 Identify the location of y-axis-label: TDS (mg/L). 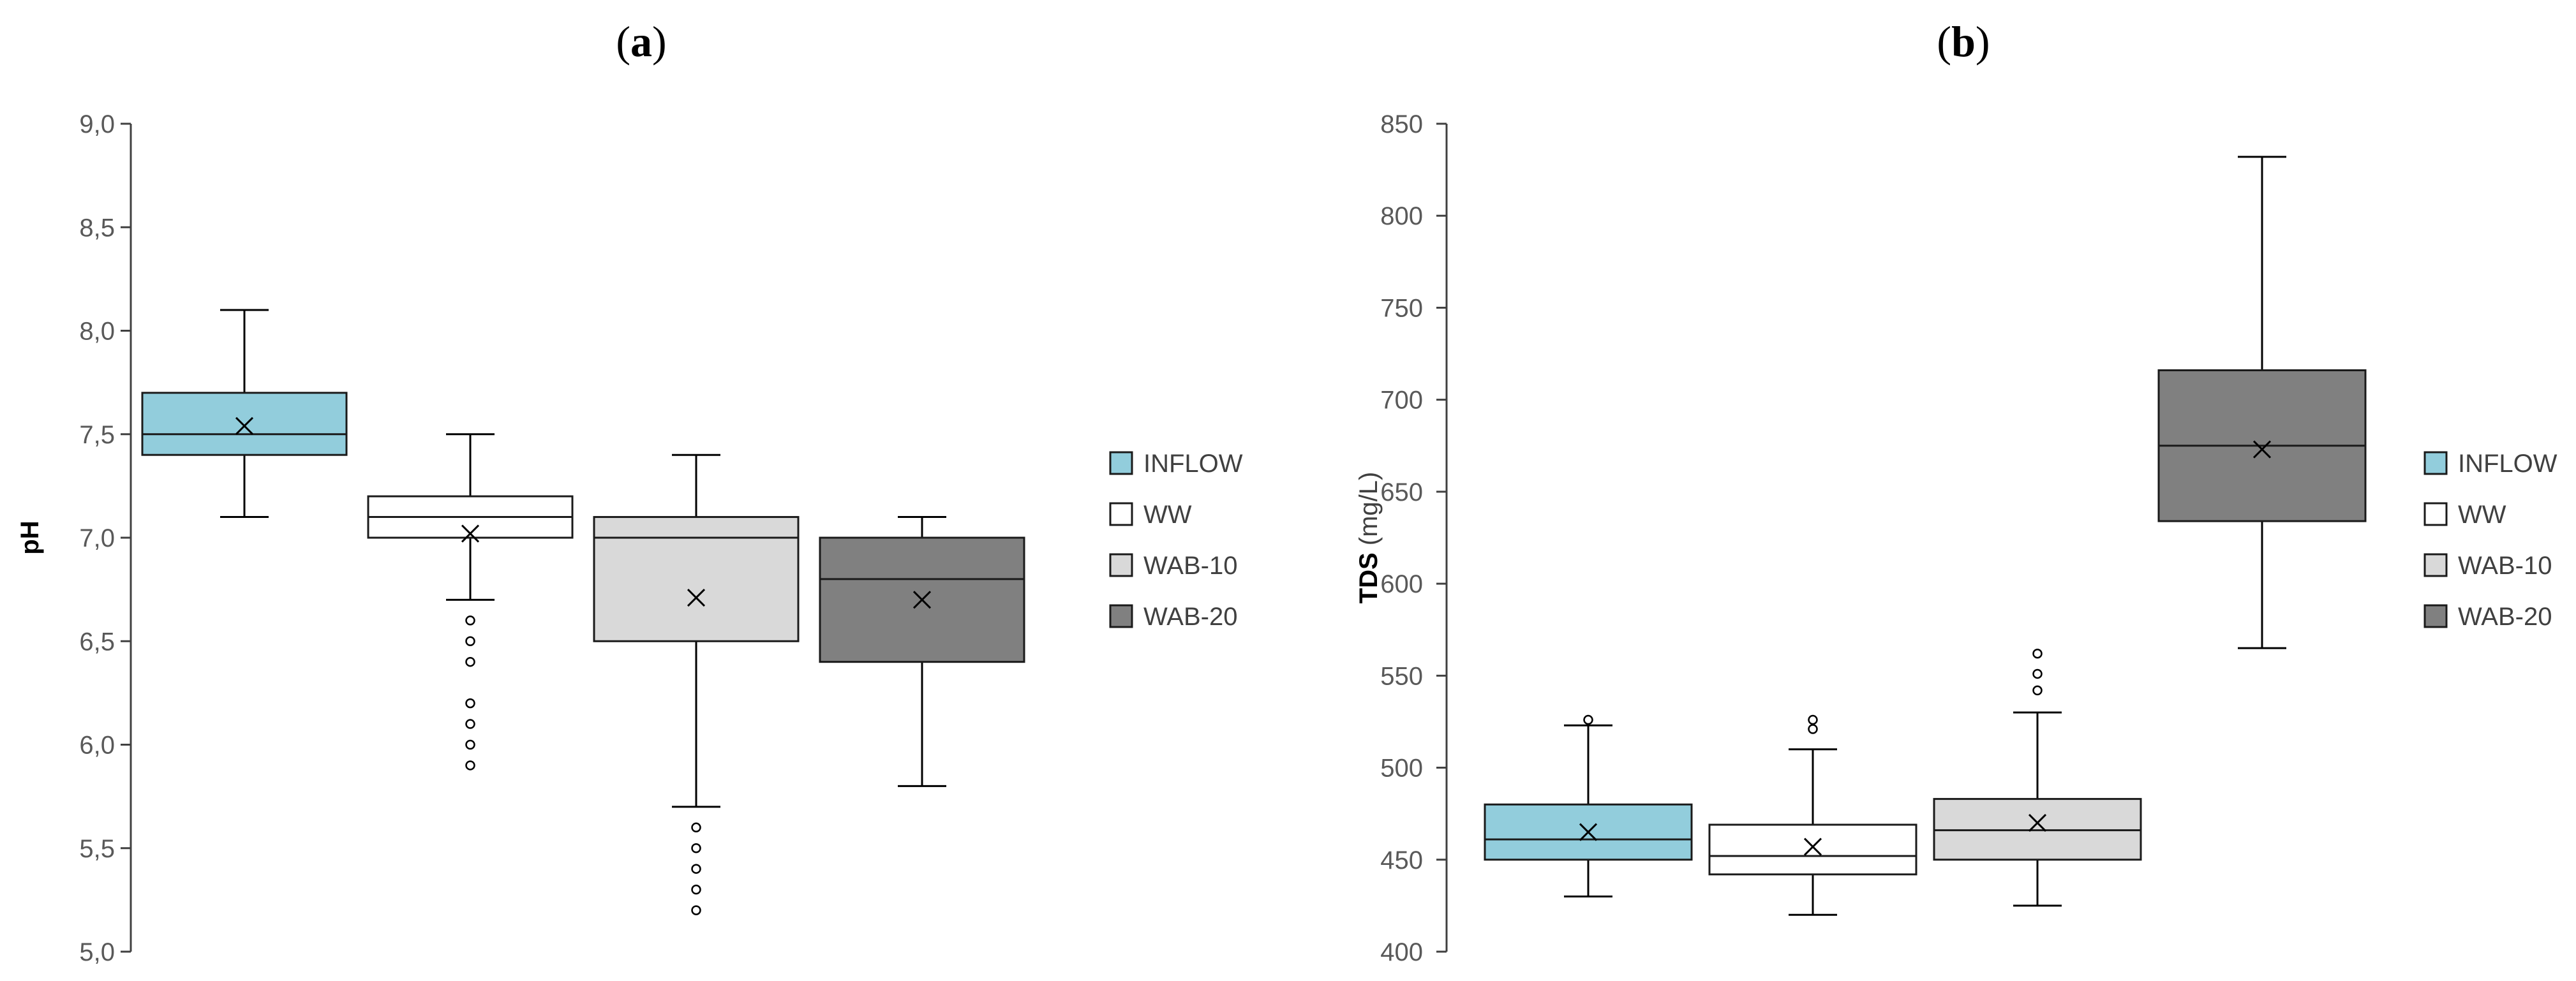
(1369, 538).